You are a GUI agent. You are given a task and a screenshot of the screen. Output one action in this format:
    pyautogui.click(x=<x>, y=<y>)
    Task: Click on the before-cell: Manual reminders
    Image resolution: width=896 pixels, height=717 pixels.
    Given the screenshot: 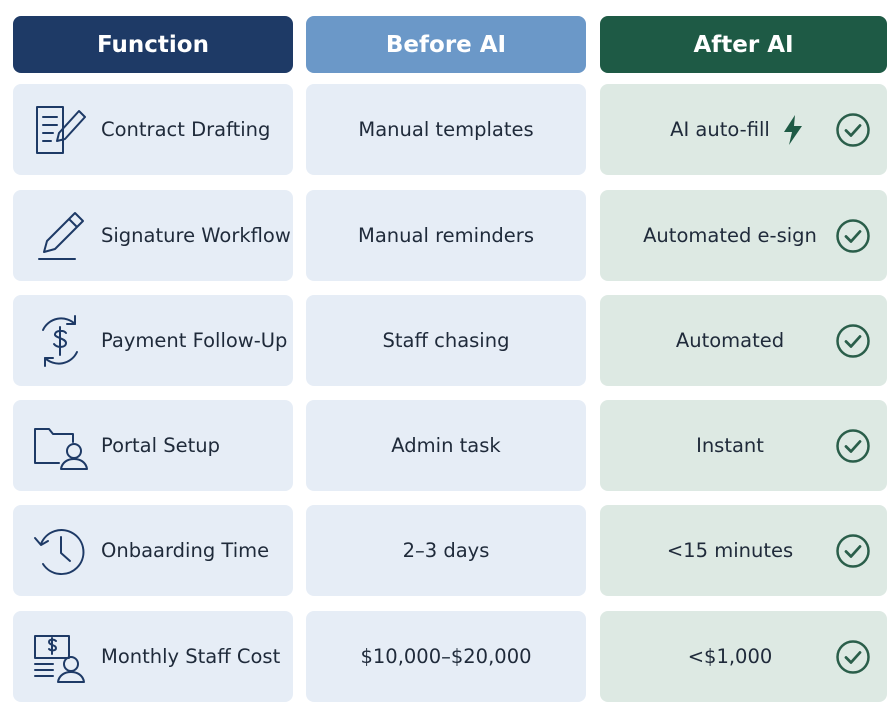 What is the action you would take?
    pyautogui.click(x=446, y=235)
    